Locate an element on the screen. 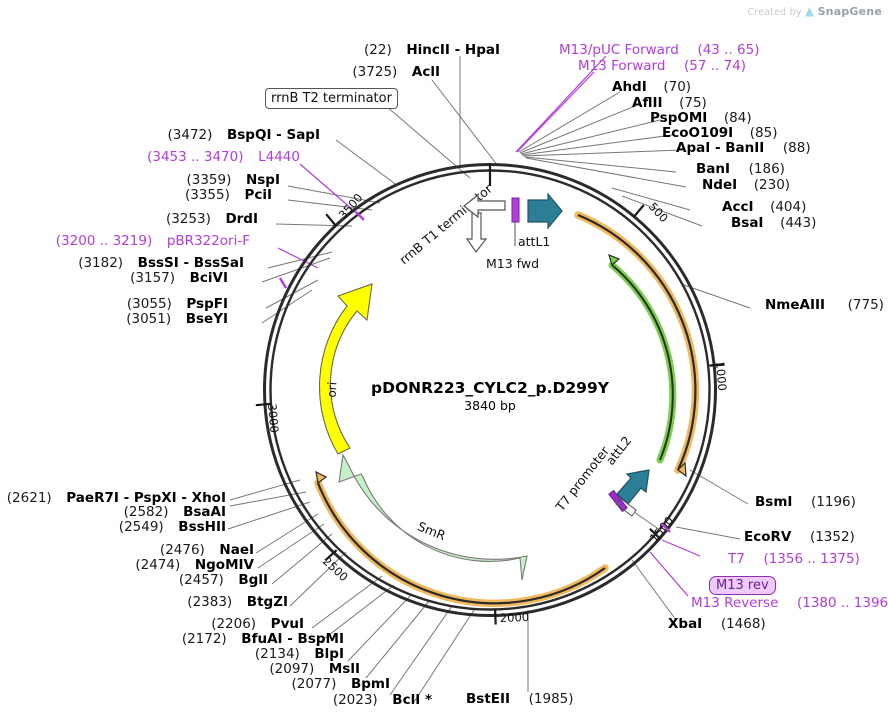 This screenshot has width=888, height=719. label-position: (1352) is located at coordinates (832, 537).